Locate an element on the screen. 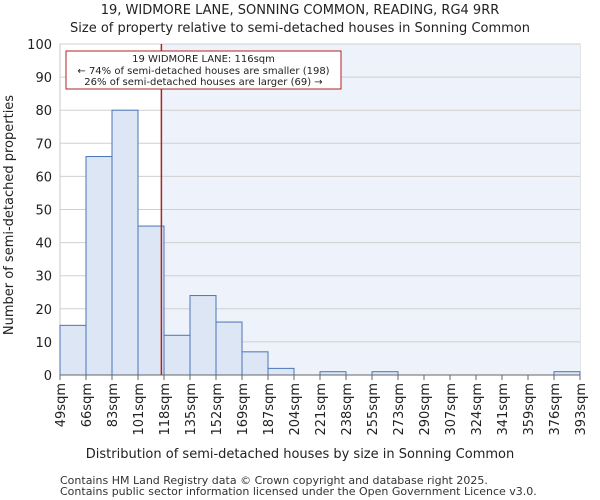 This screenshot has height=500, width=600. y-tick-label: 40 is located at coordinates (43, 244).